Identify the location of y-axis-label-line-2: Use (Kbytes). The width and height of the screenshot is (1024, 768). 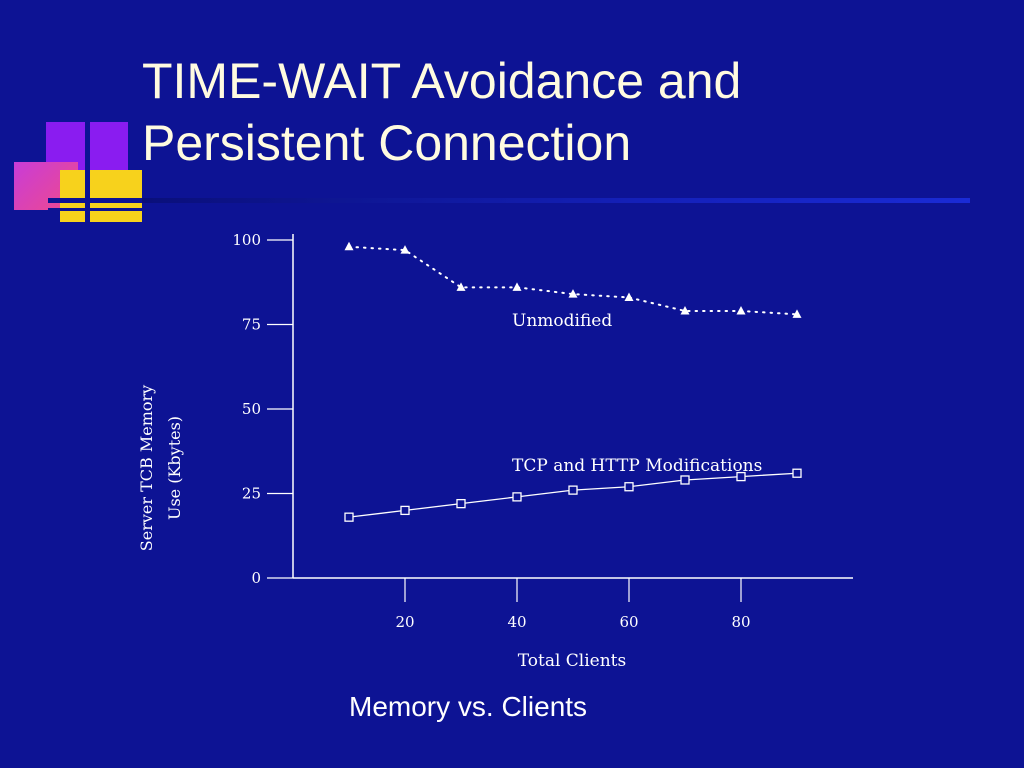
(174, 468).